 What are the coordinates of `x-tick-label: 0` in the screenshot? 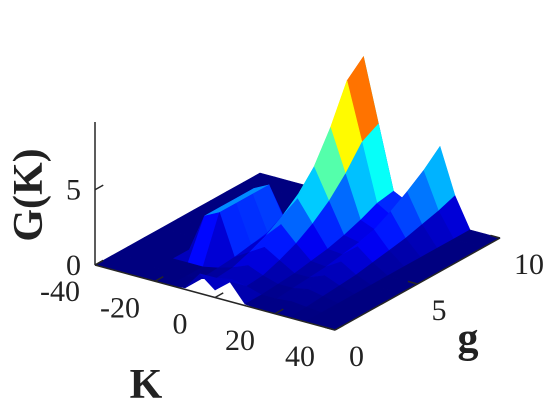 It's located at (180, 324).